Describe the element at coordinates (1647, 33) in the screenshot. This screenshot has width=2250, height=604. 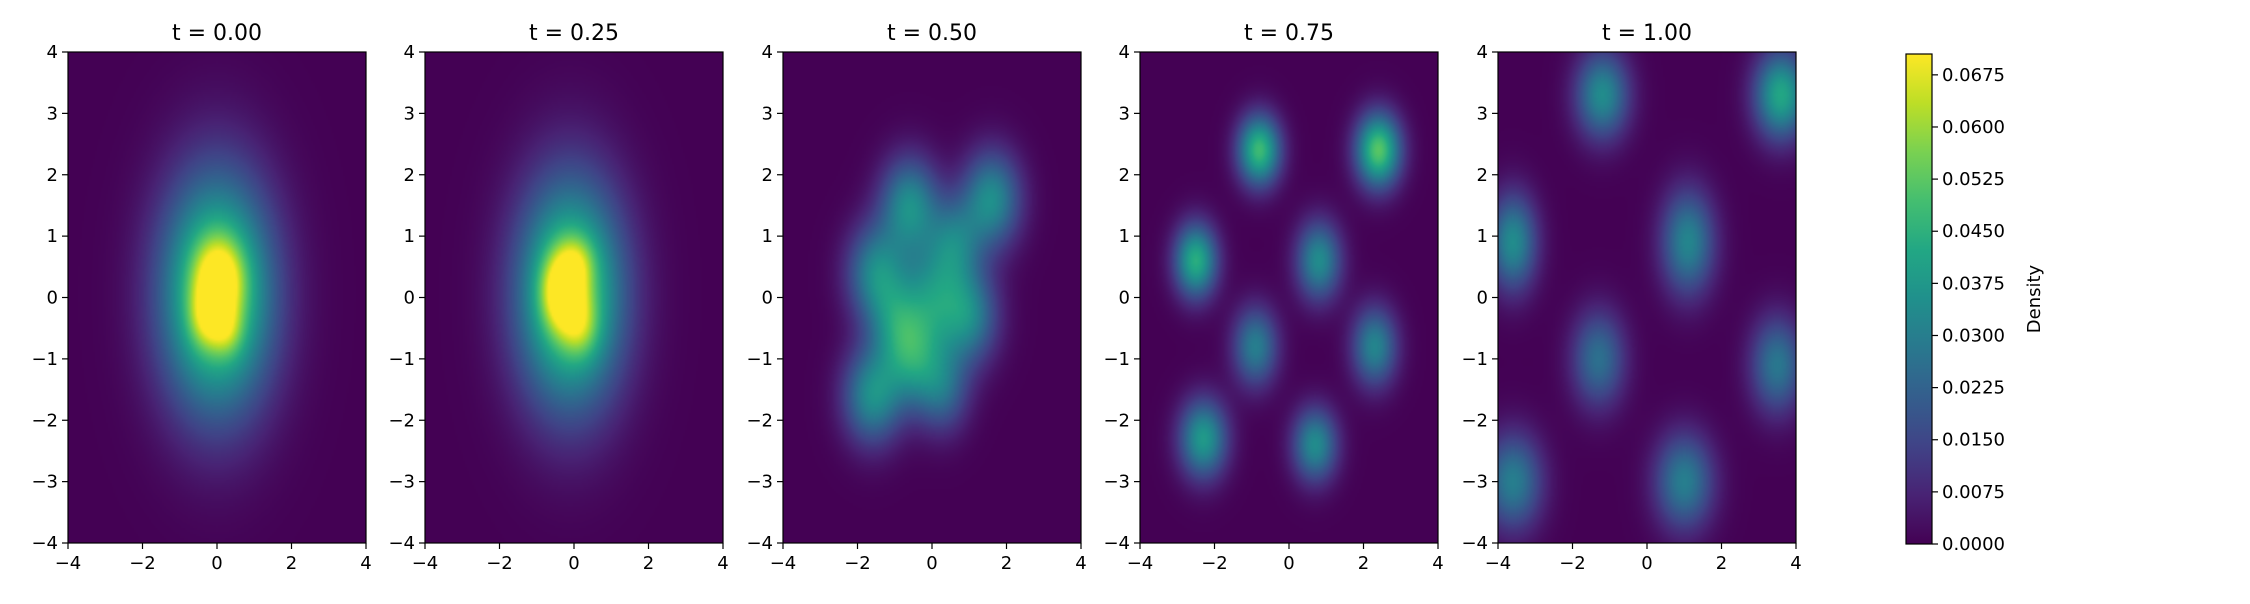
I see `panel-title: t = 1.00` at that location.